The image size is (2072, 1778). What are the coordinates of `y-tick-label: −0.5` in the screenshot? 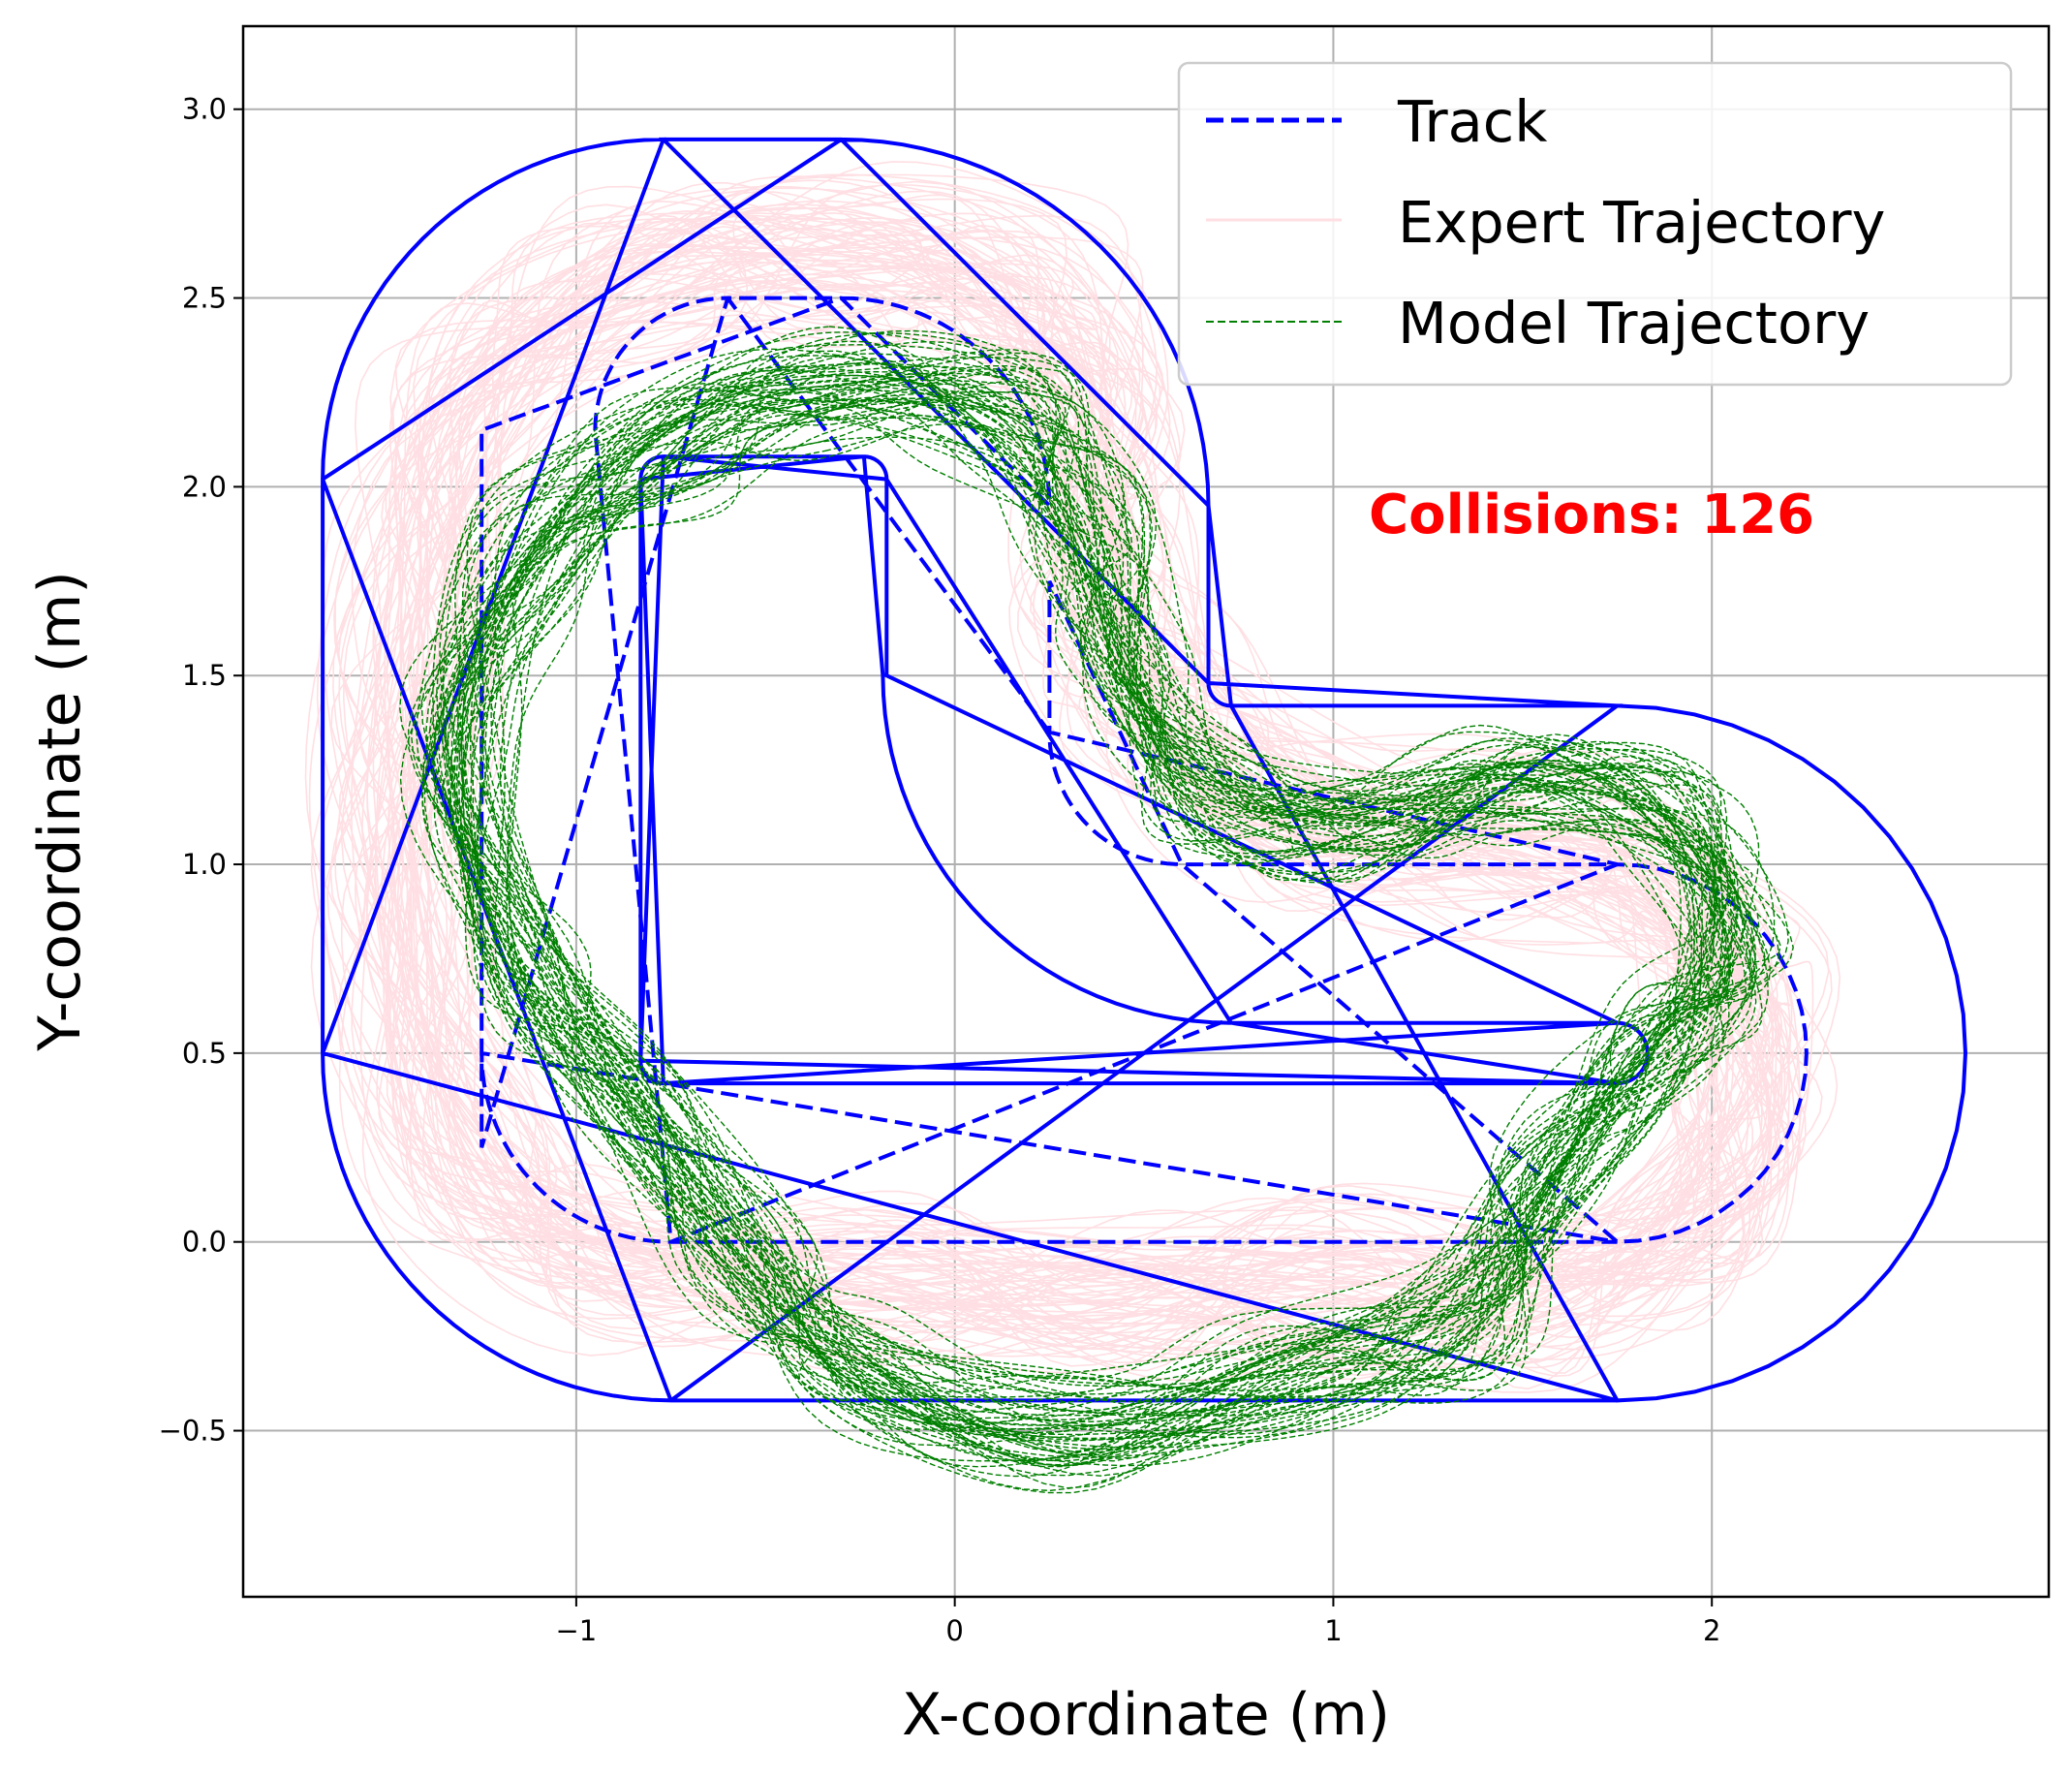 It's located at (193, 1431).